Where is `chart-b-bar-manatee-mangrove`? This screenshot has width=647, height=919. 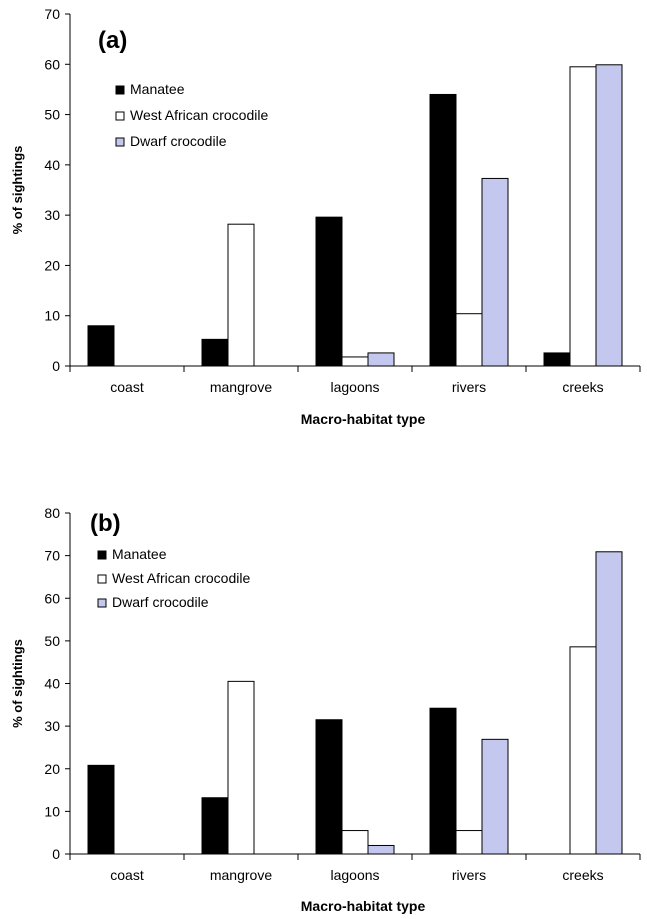 chart-b-bar-manatee-mangrove is located at coordinates (215, 826).